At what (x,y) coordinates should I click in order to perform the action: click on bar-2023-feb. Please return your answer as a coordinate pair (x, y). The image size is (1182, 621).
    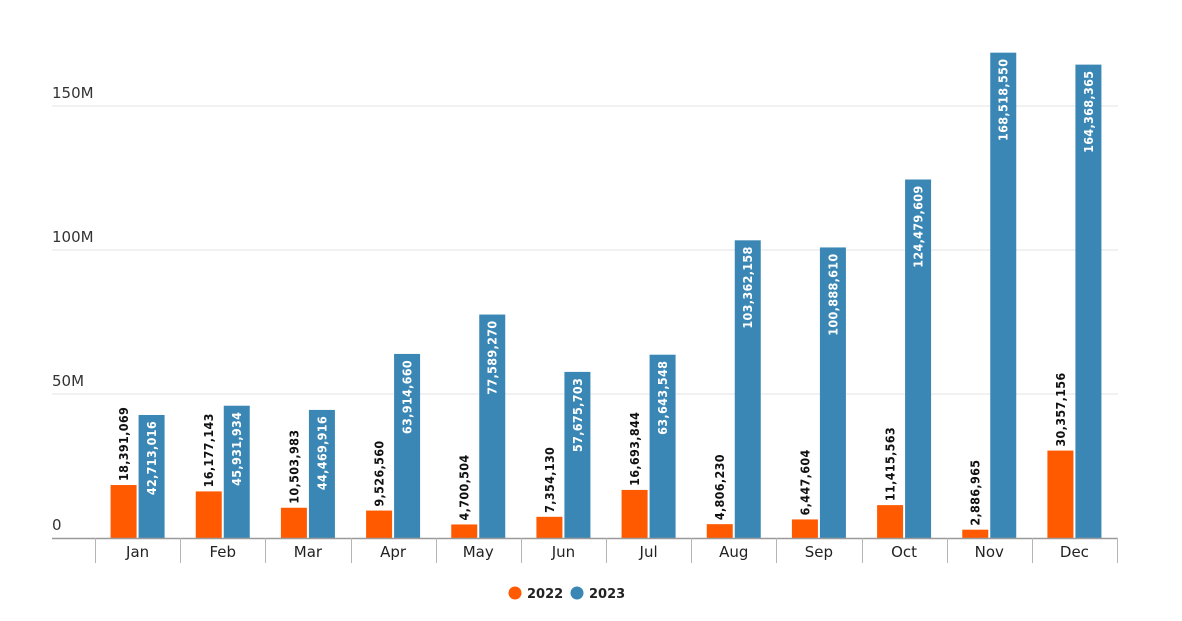
    Looking at the image, I should click on (236, 471).